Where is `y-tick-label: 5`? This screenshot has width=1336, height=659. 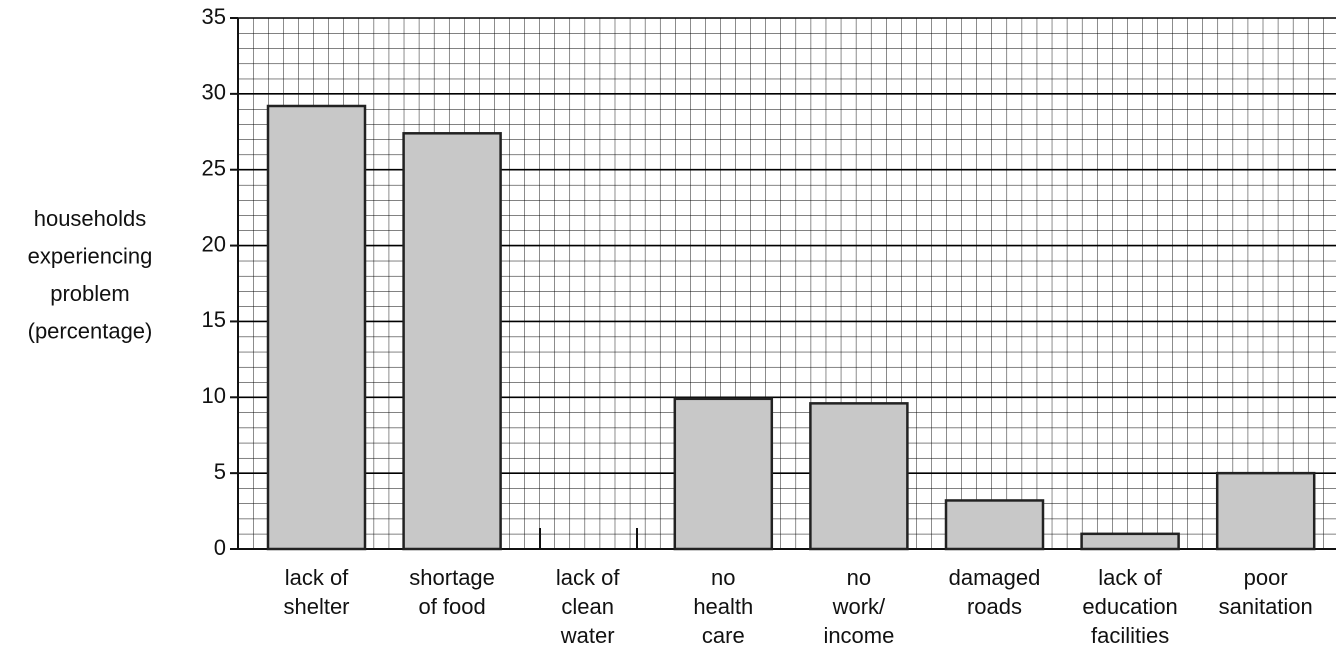
y-tick-label: 5 is located at coordinates (220, 471).